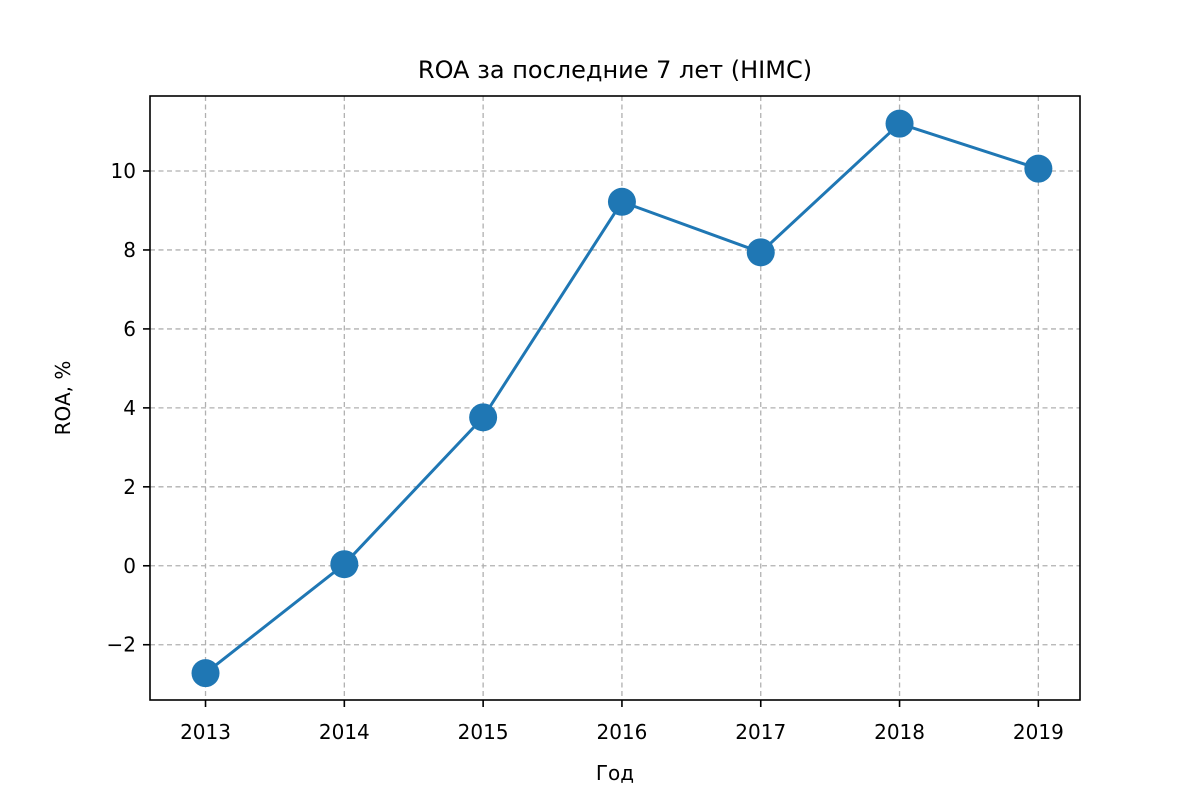 This screenshot has width=1200, height=804. Describe the element at coordinates (123, 171) in the screenshot. I see `y-tick-label: 10` at that location.